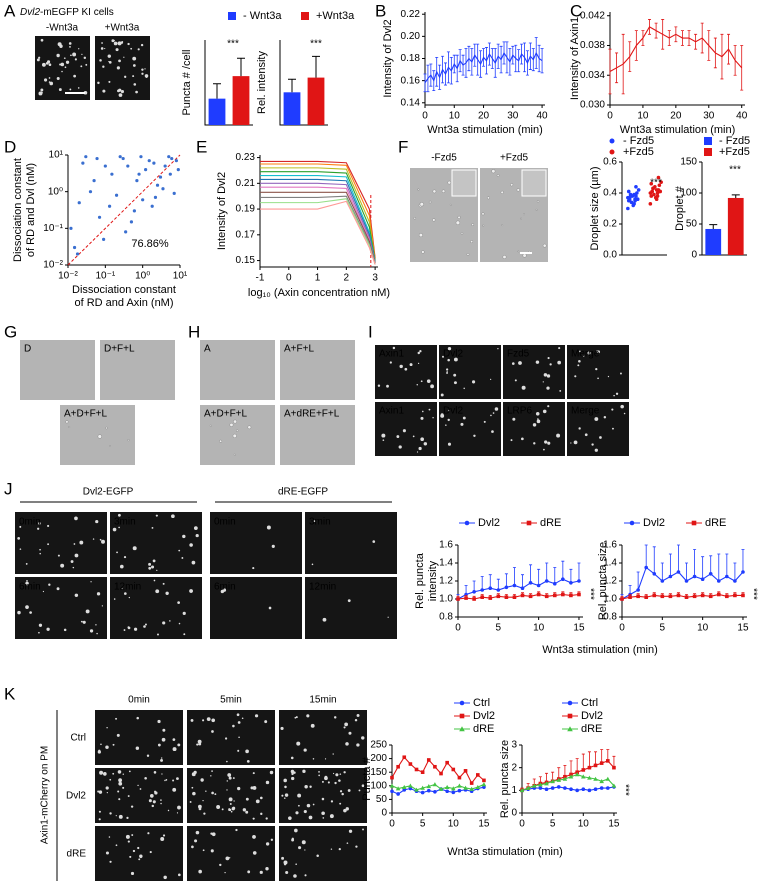 The height and width of the screenshot is (883, 758). What do you see at coordinates (735, 226) in the screenshot?
I see `bar` at bounding box center [735, 226].